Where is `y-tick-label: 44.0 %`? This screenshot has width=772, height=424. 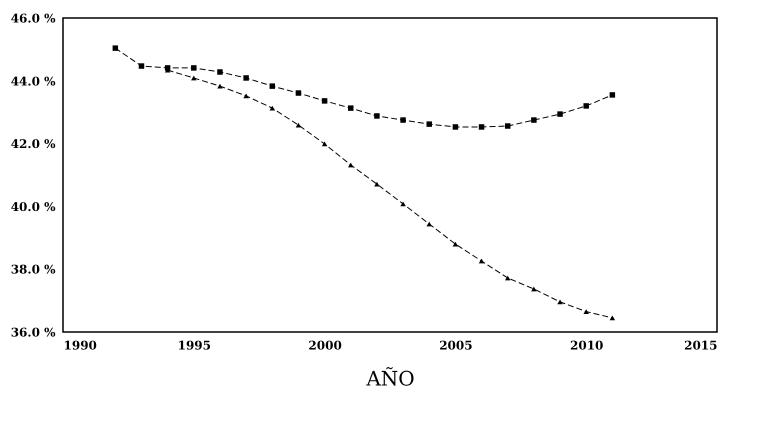
y-tick-label: 44.0 % is located at coordinates (33, 81).